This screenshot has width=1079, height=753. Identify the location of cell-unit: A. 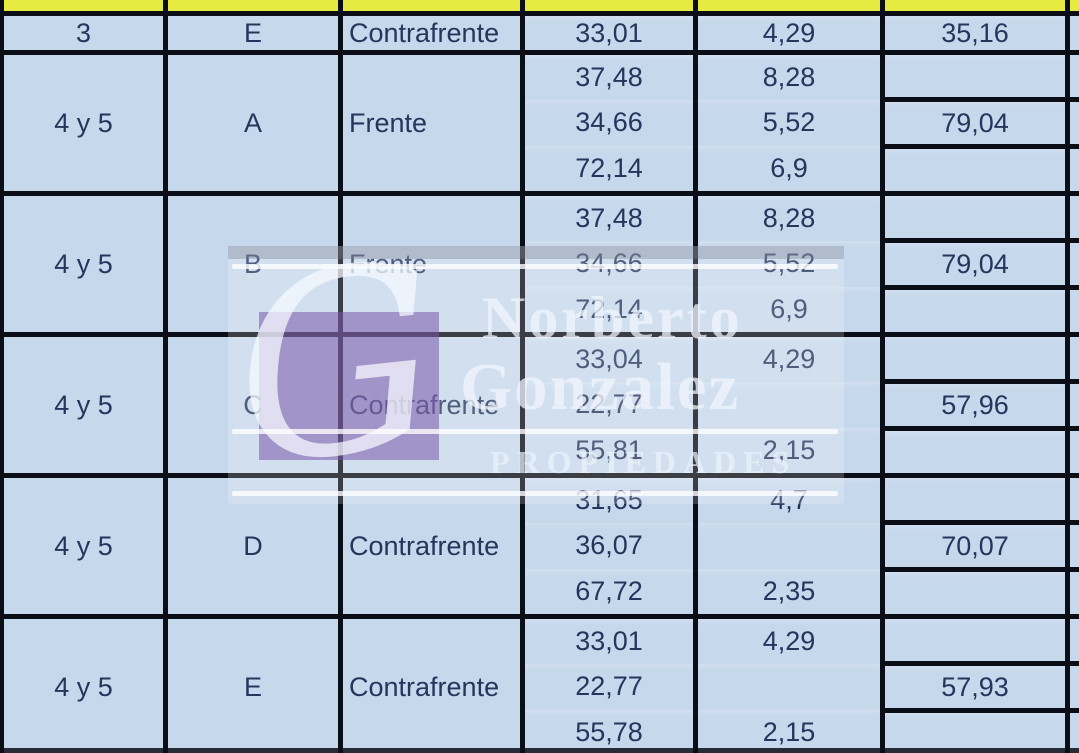
(255, 123).